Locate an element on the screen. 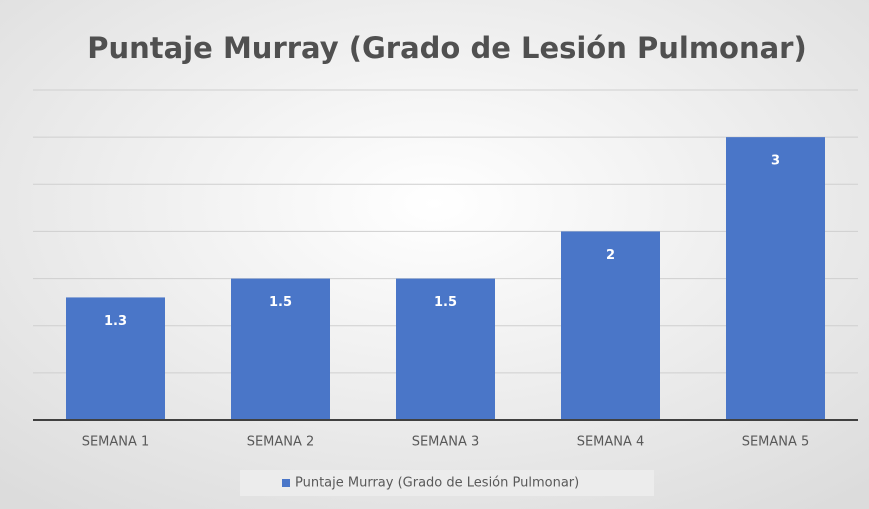  x-tick-label: SEMANA 3 is located at coordinates (446, 442).